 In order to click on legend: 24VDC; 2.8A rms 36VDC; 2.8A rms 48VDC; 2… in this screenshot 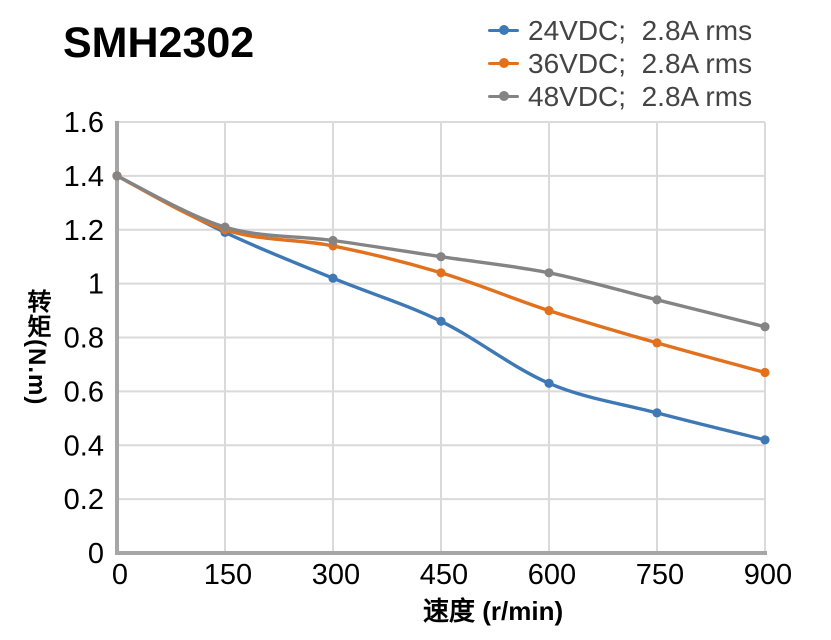, I will do `click(620, 63)`.